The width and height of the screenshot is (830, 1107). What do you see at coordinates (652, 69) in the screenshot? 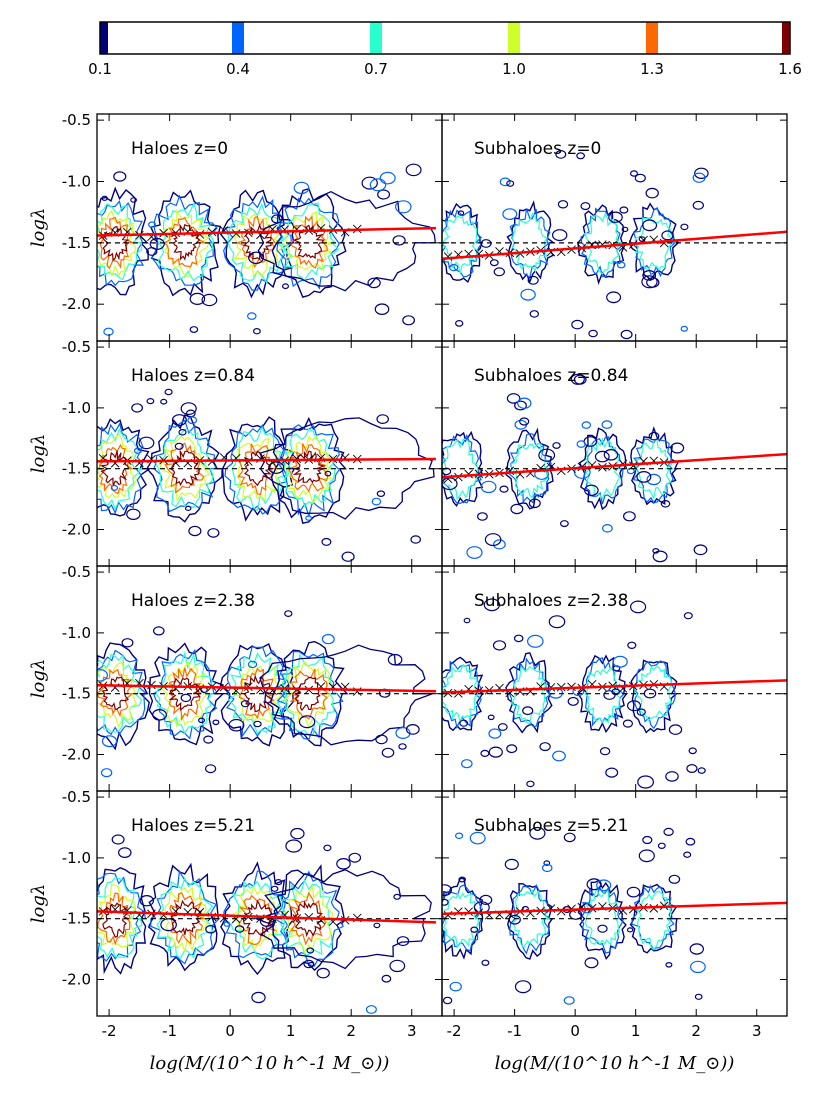
I see `colorbar-tick-label: 1.3` at bounding box center [652, 69].